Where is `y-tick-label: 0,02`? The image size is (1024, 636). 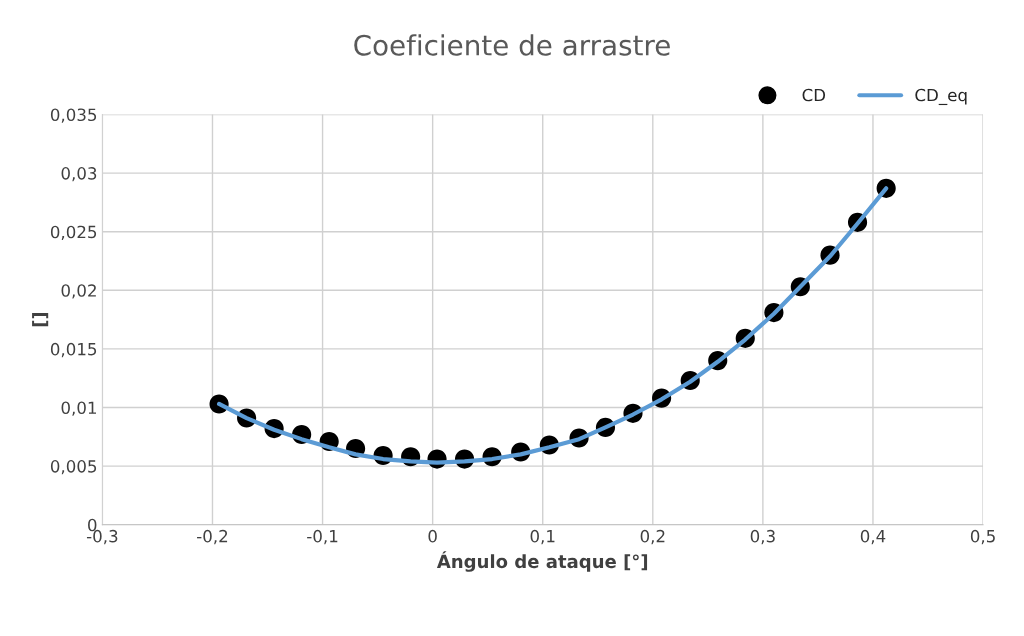 y-tick-label: 0,02 is located at coordinates (78, 291).